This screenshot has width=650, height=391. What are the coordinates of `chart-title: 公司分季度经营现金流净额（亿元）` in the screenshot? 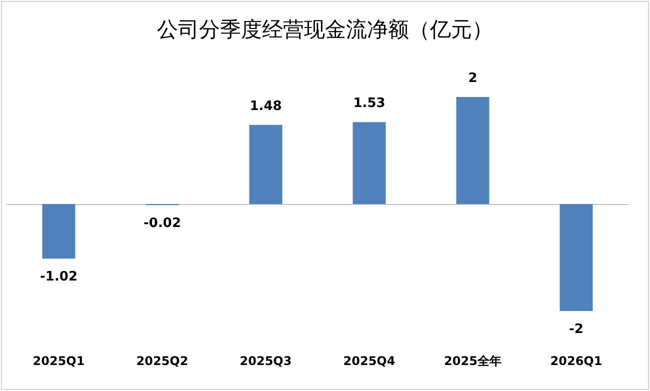 It's located at (325, 30).